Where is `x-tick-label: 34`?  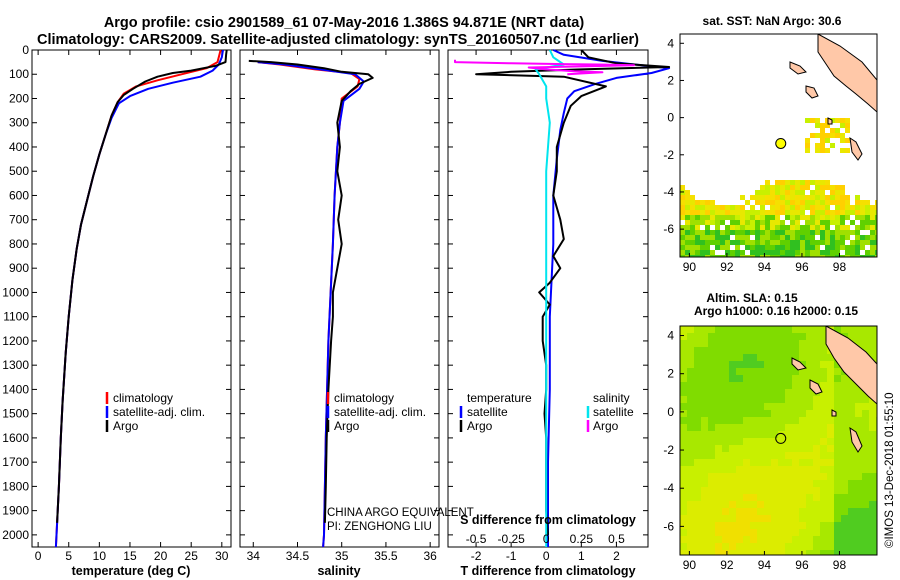 x-tick-label: 34 is located at coordinates (254, 556).